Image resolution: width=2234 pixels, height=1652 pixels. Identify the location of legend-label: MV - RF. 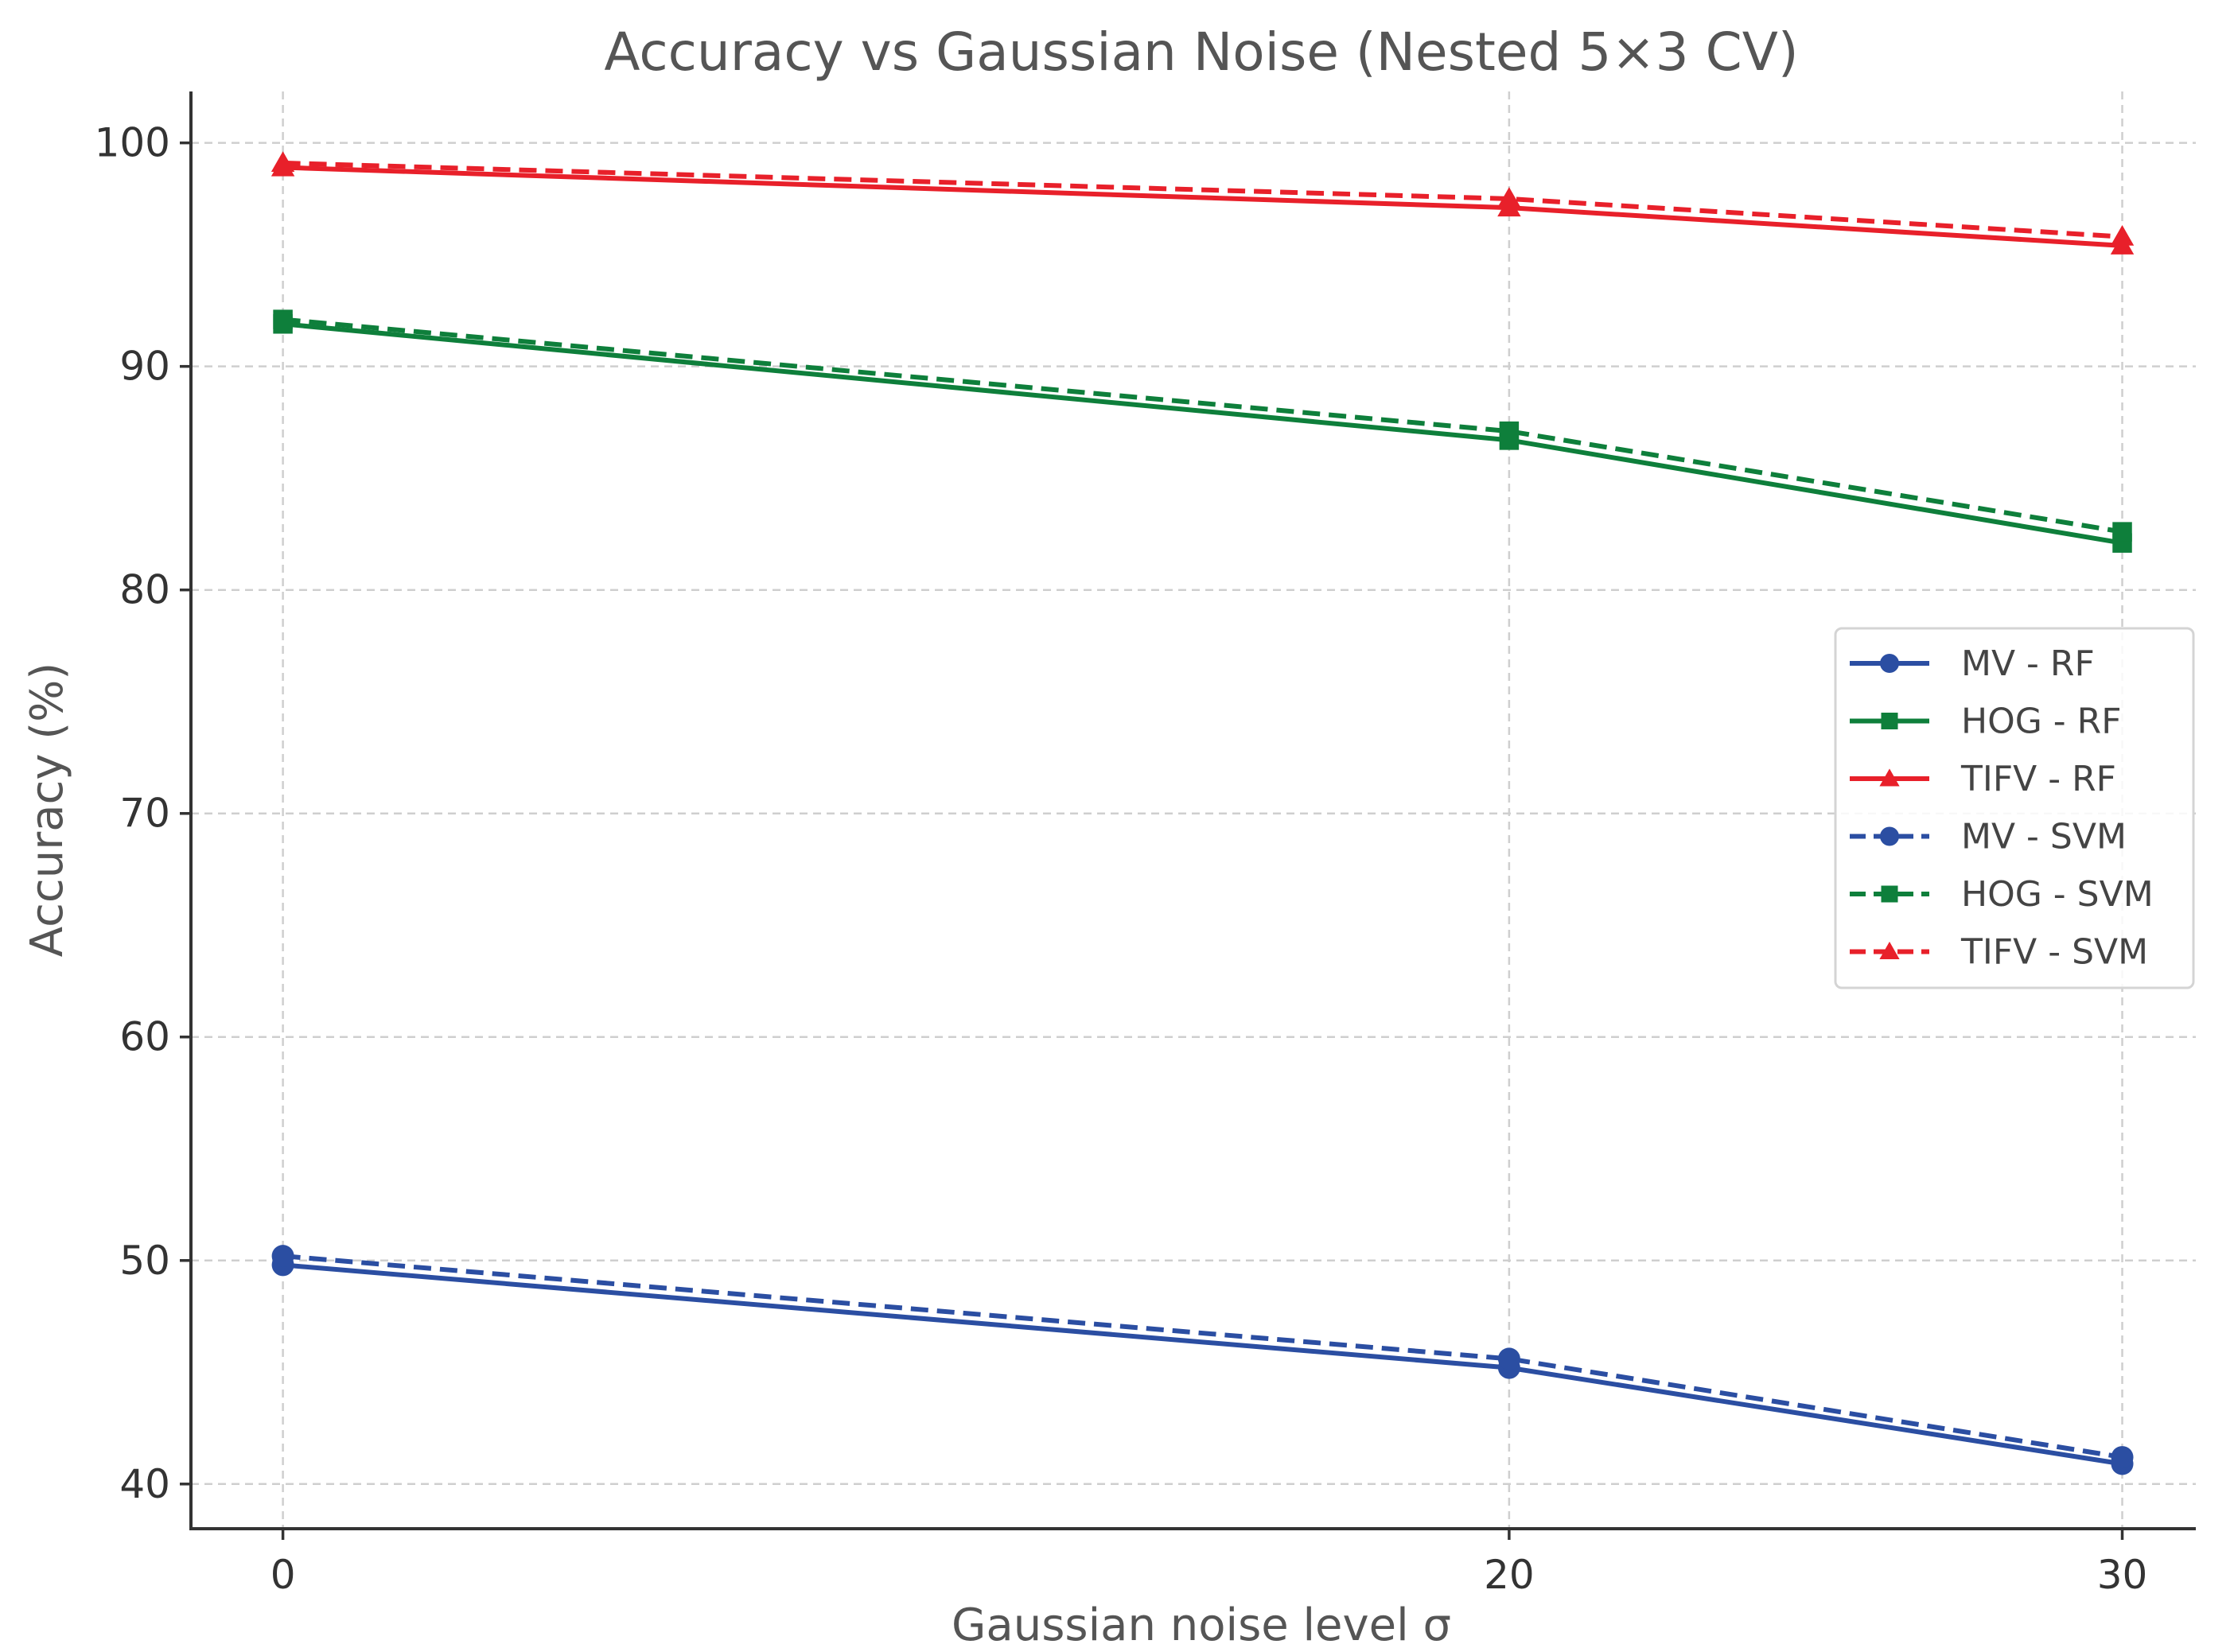
(2028, 664).